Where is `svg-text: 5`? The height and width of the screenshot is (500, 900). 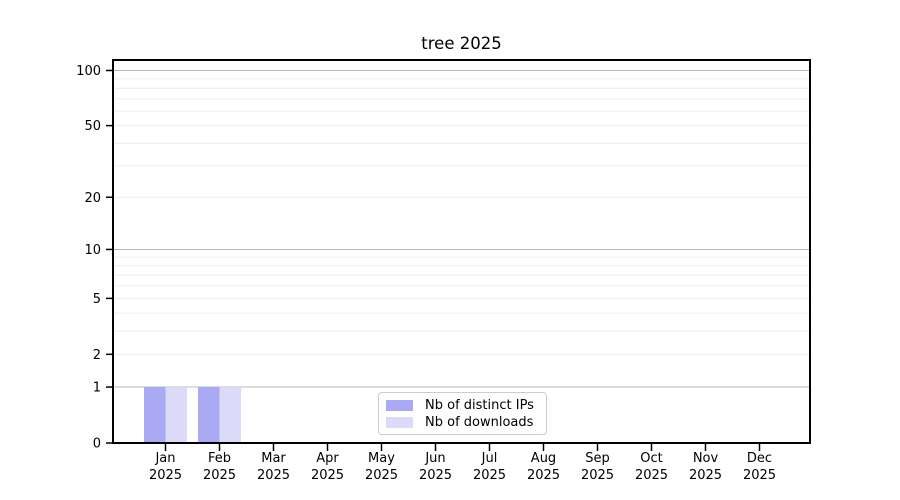
svg-text: 5 is located at coordinates (97, 299).